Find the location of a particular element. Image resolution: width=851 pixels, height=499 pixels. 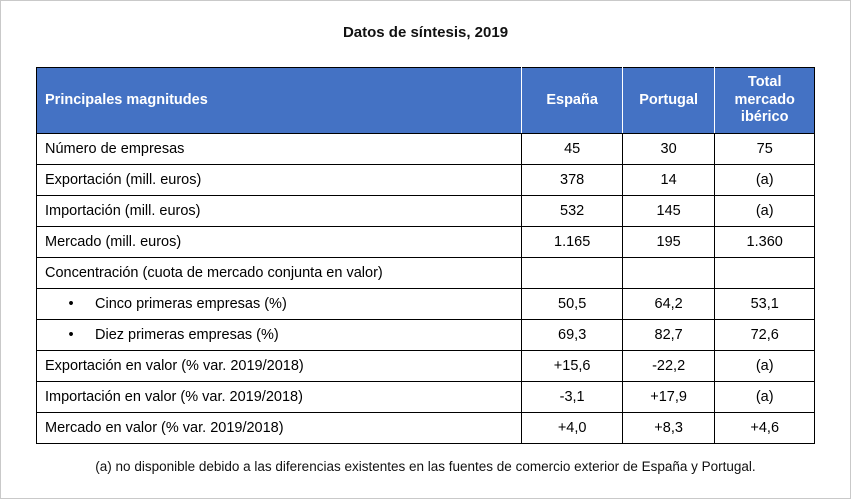

page-title: Datos de síntesis, 2019 is located at coordinates (425, 32).